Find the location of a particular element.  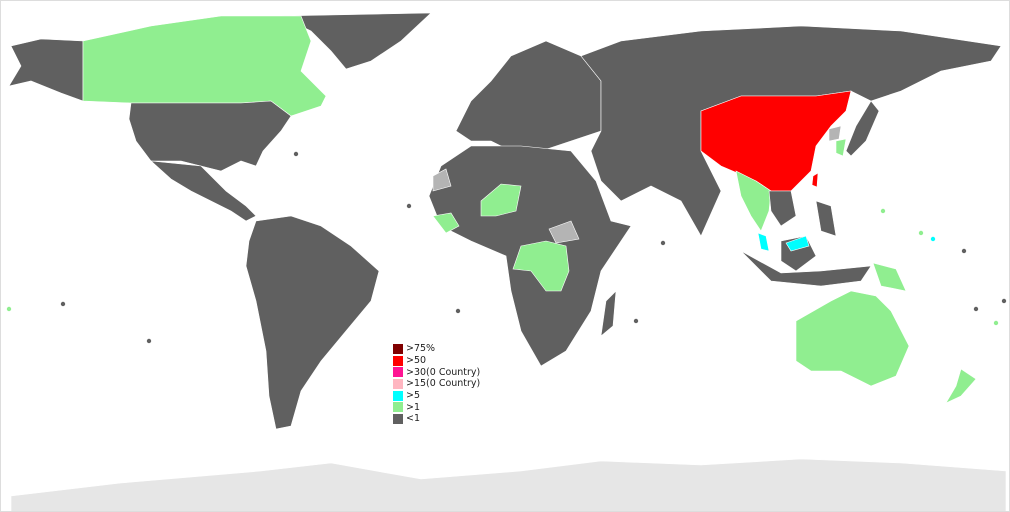

region-malaysia-west is located at coordinates (763, 242).